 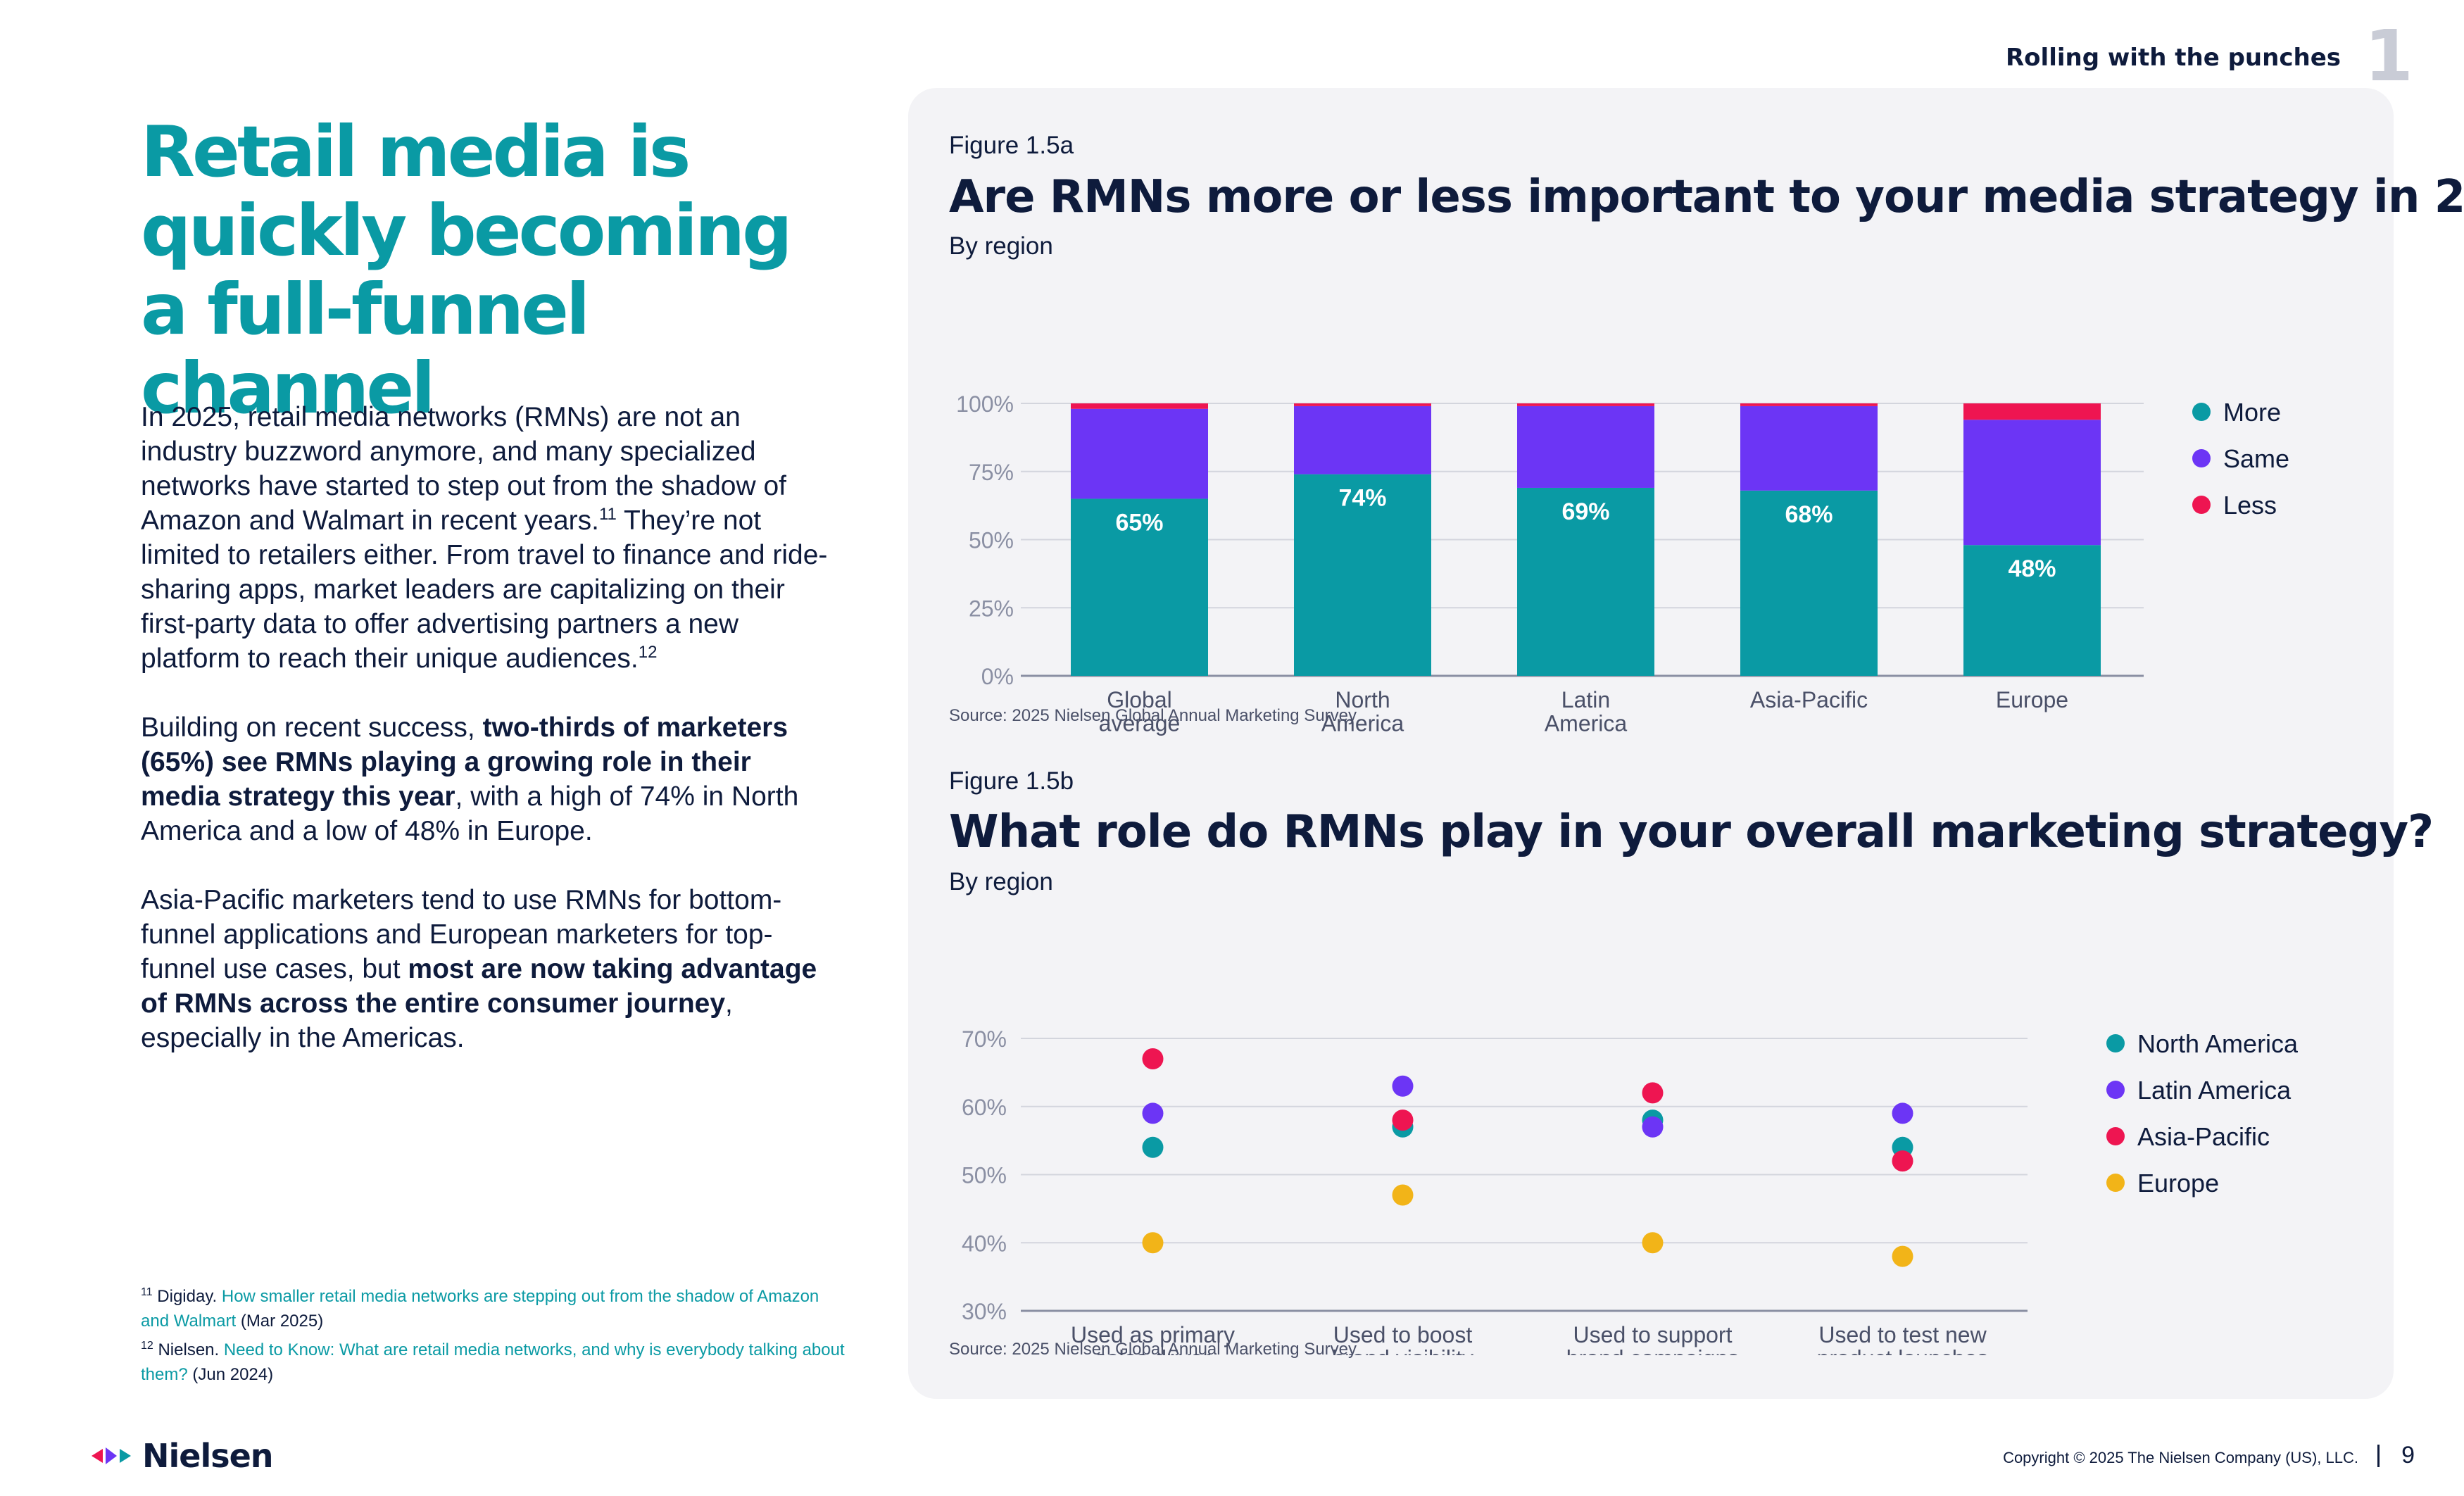 I want to click on figure-a-label: Figure 1.5a, so click(x=1011, y=145).